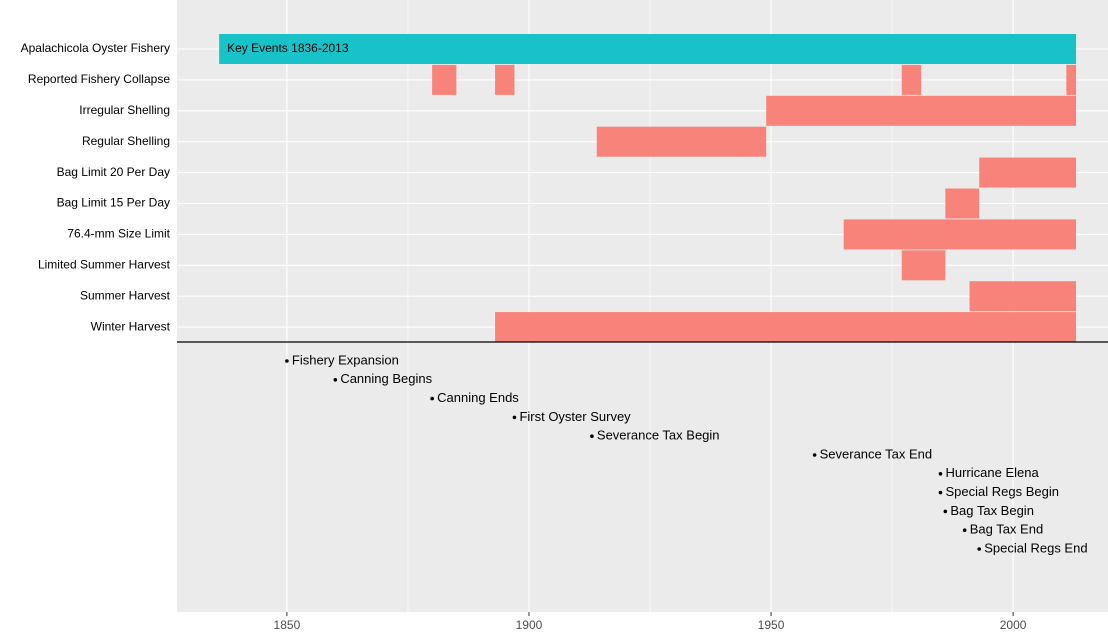 This screenshot has width=1108, height=634. Describe the element at coordinates (386, 378) in the screenshot. I see `event-label: Canning Begins` at that location.